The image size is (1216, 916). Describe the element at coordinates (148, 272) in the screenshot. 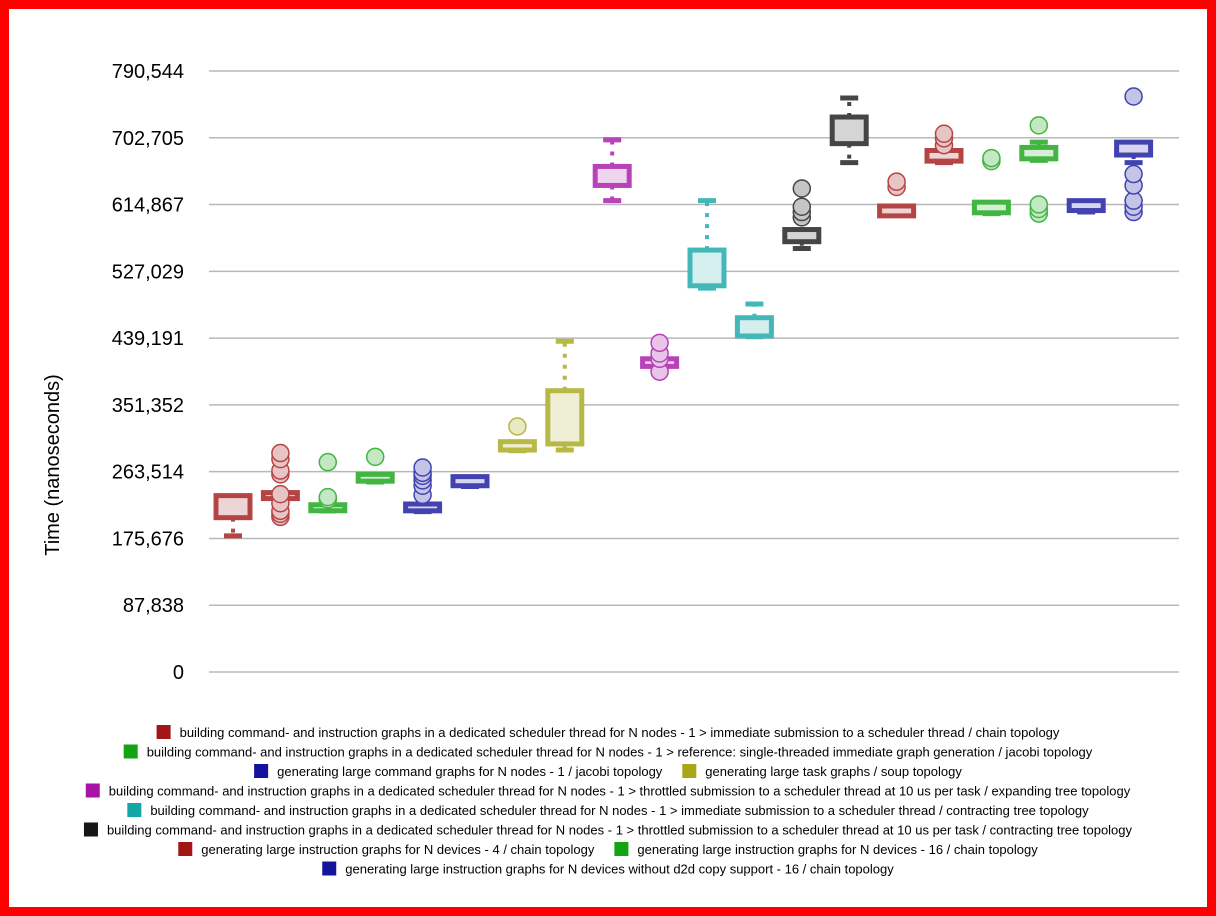

I see `y-tick-label: 527,029` at that location.